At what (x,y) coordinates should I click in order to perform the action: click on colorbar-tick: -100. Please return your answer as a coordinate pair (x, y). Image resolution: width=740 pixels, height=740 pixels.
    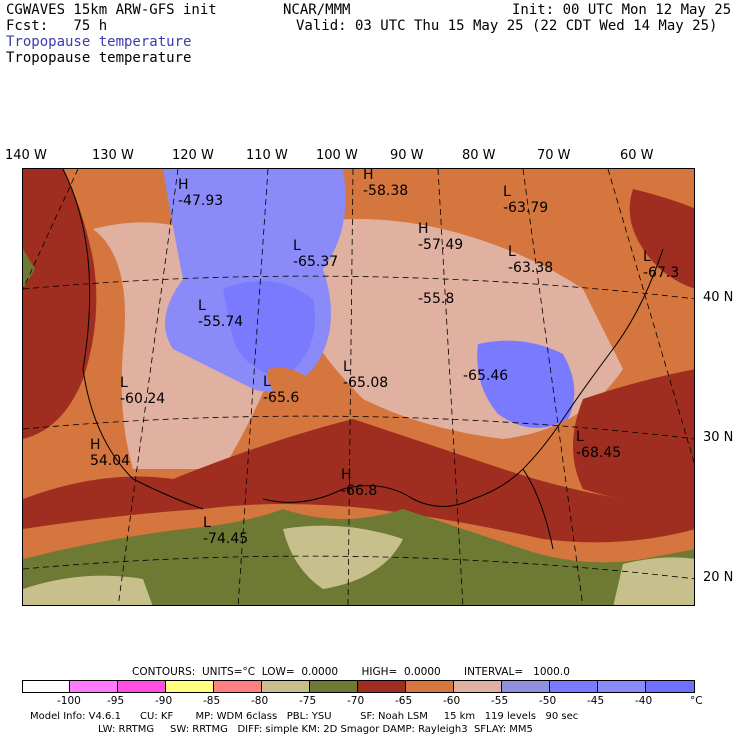
    Looking at the image, I should click on (69, 701).